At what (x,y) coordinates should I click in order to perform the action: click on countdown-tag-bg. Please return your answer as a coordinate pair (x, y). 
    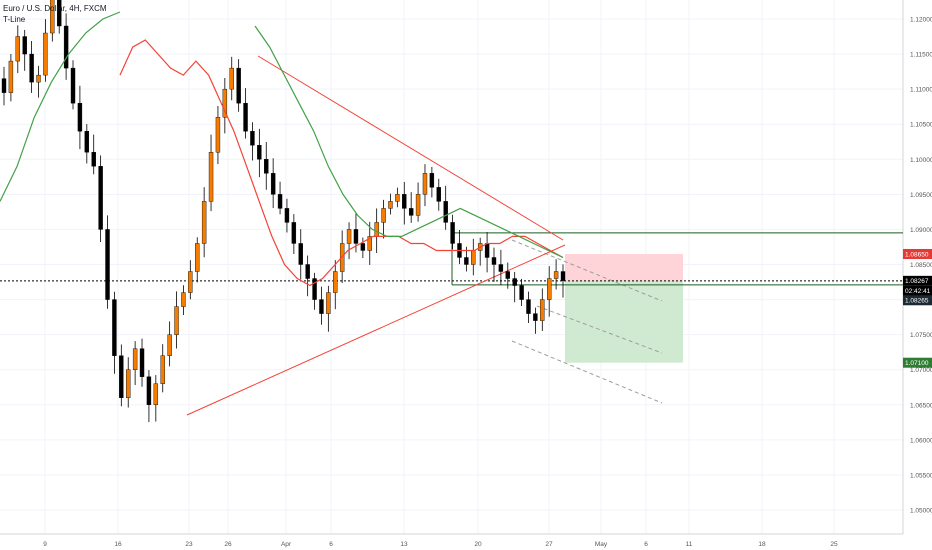
    Looking at the image, I should click on (917, 290).